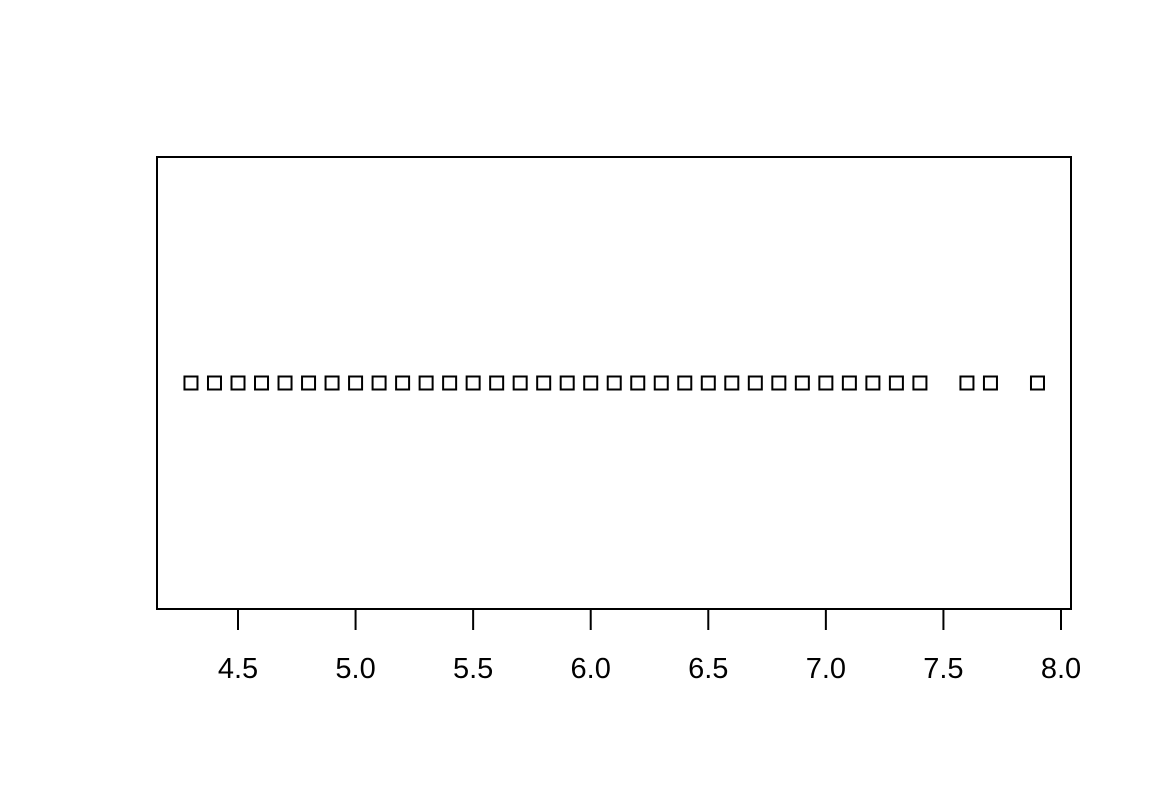 This screenshot has width=1152, height=811. Describe the element at coordinates (591, 669) in the screenshot. I see `x-tick-label: 6.0` at that location.